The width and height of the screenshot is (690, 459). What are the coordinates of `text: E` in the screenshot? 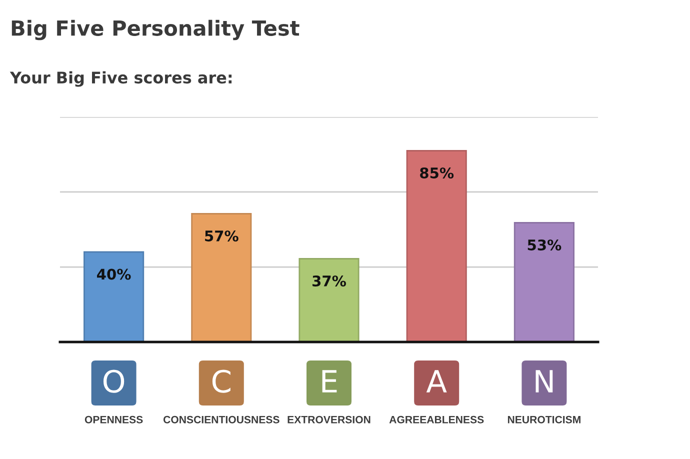 It's located at (329, 381).